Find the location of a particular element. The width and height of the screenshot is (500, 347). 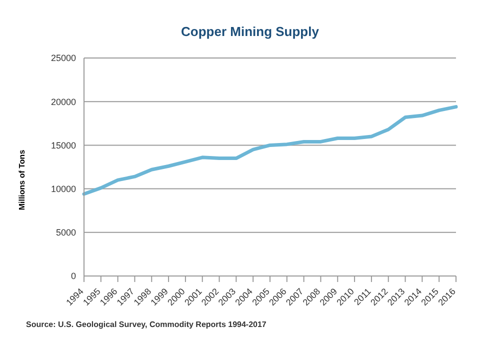

y-tick-label: 10000 is located at coordinates (63, 189).